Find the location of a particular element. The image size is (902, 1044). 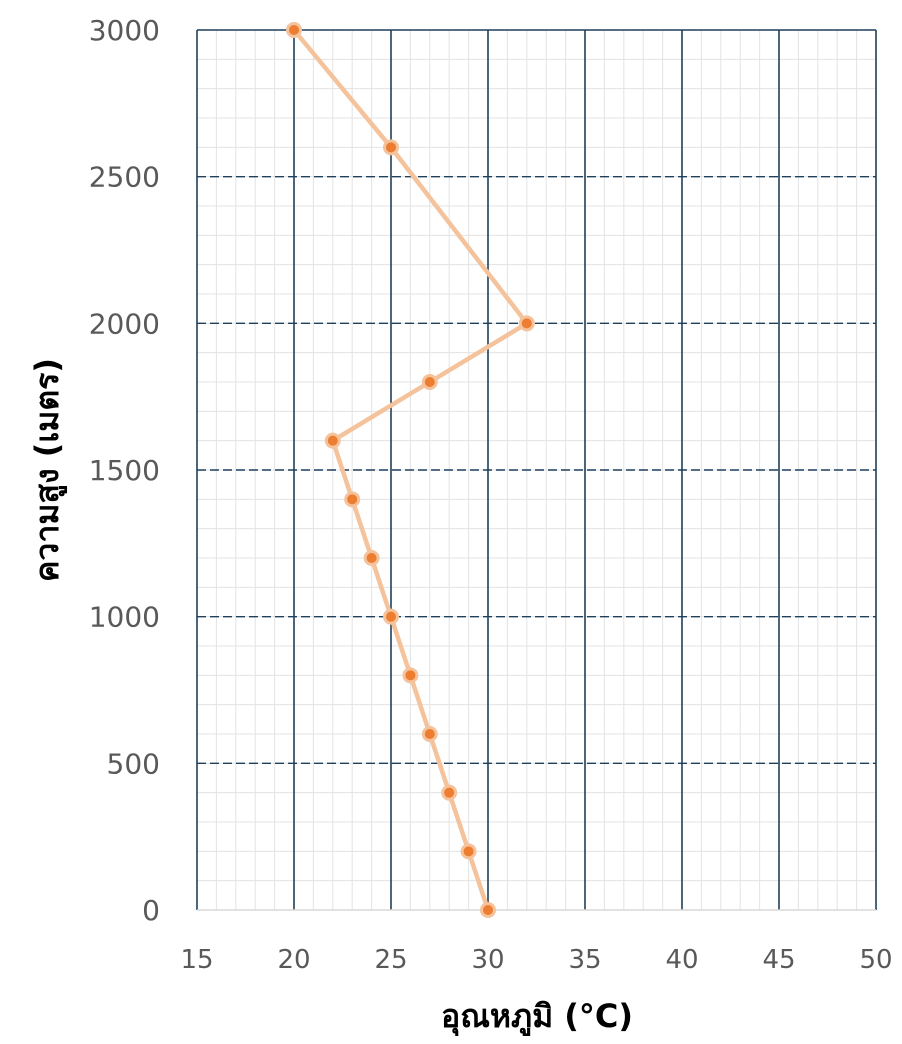

y-tick-label: 2000 is located at coordinates (124, 323).